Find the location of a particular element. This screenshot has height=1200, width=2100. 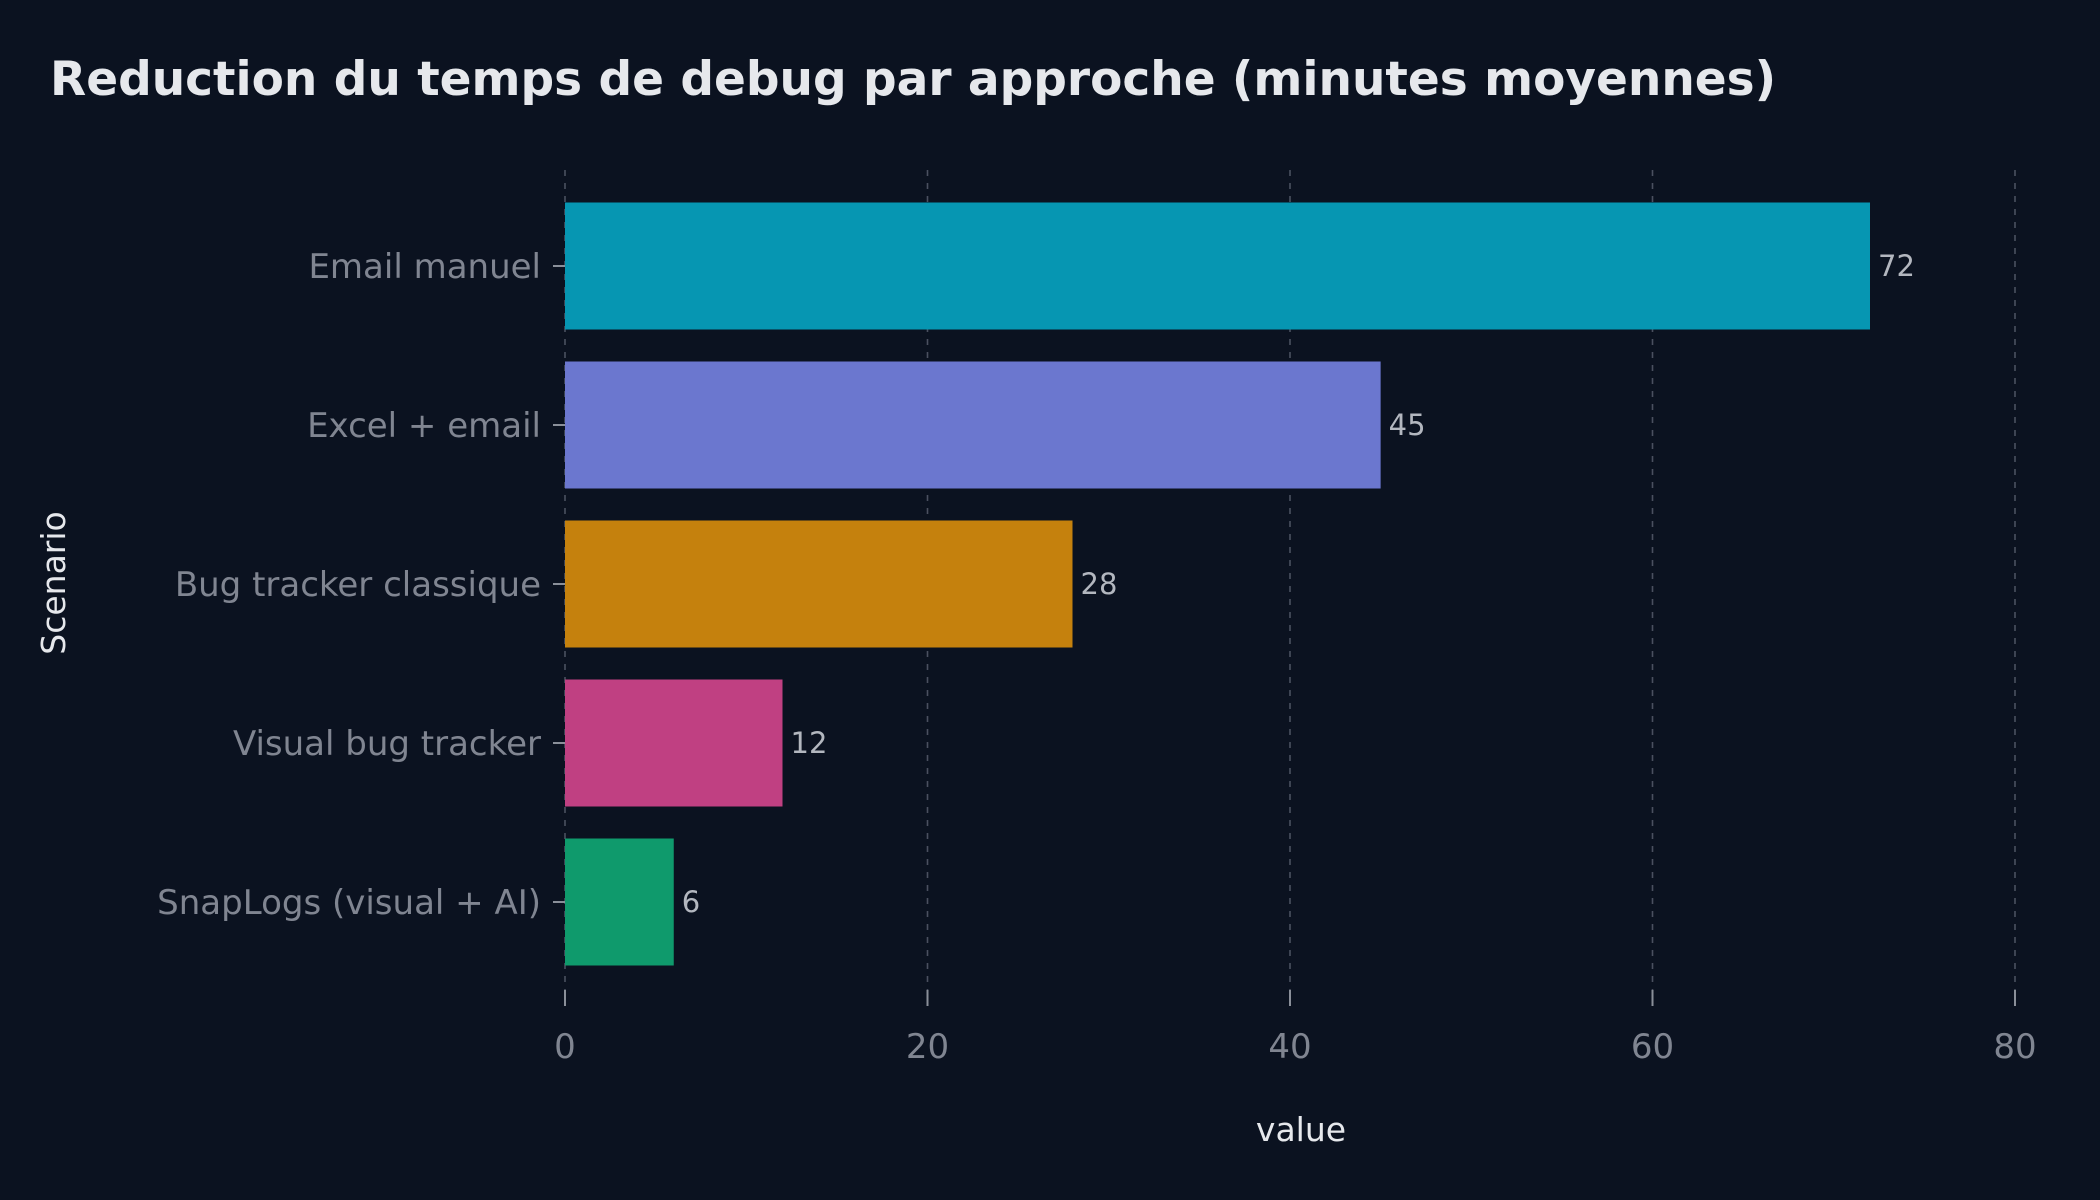

category-label: Visual bug tracker is located at coordinates (387, 744).